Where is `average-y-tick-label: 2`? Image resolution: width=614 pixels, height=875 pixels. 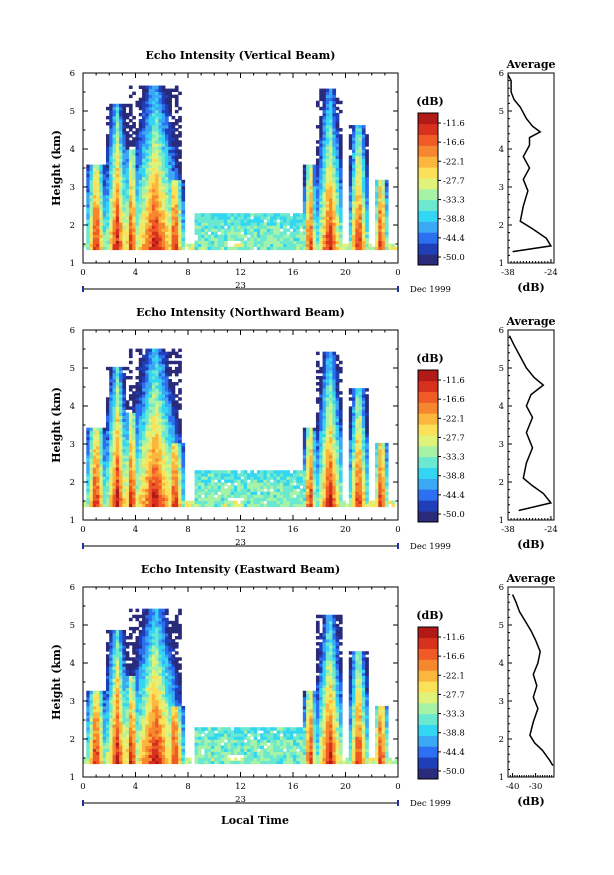
average-y-tick-label: 2 is located at coordinates (501, 226).